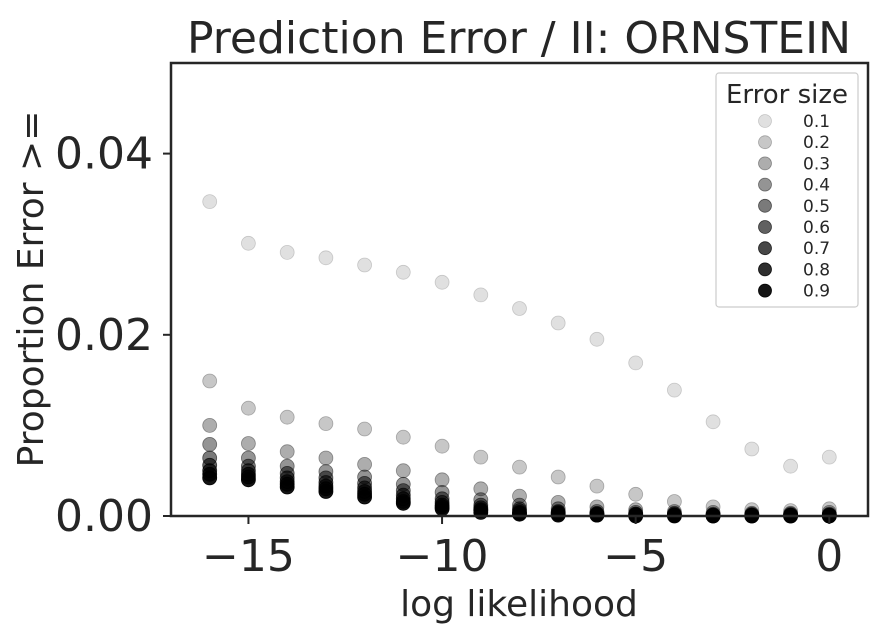  What do you see at coordinates (519, 38) in the screenshot?
I see `chart-title: Prediction Error / II: ORNSTEIN` at bounding box center [519, 38].